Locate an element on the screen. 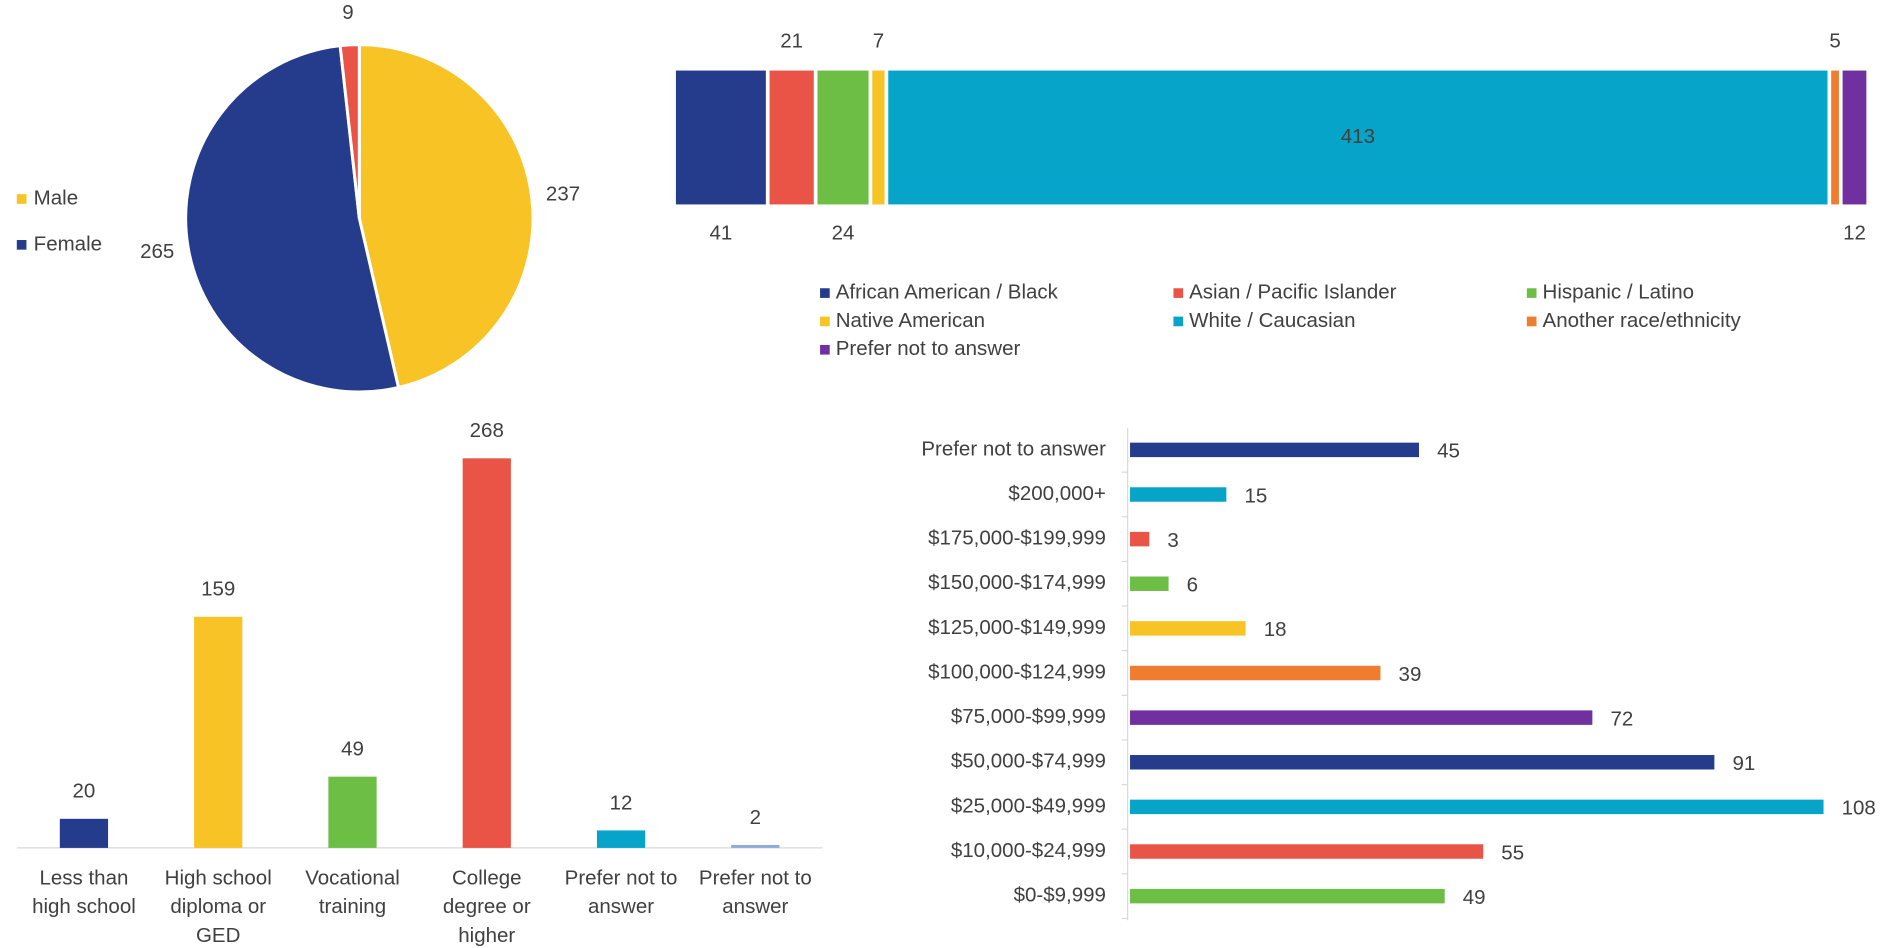 This screenshot has height=948, width=1891. data-label: 7 is located at coordinates (878, 41).